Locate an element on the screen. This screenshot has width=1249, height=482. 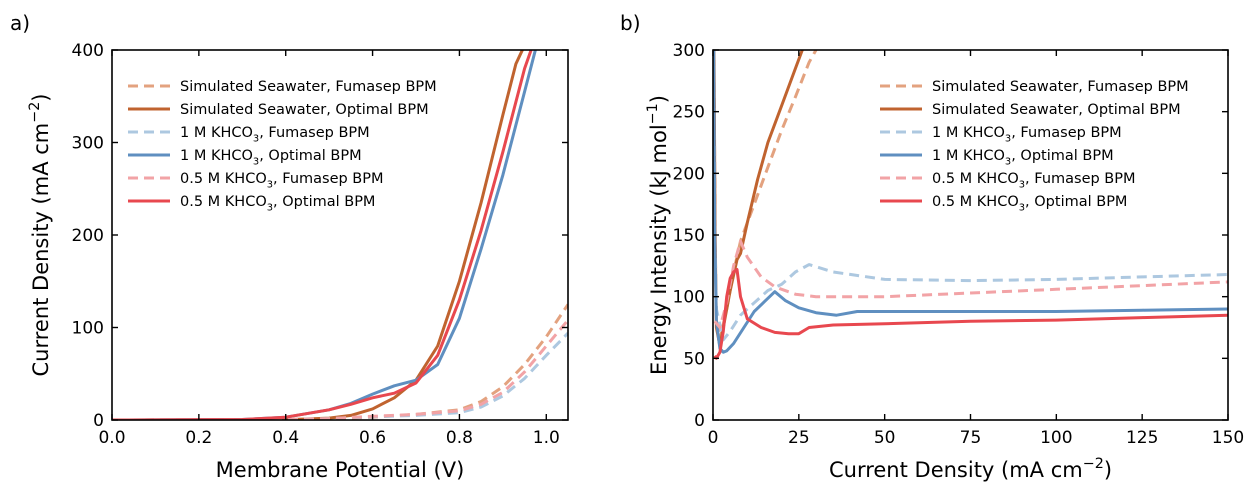
x-tick-label: 0.6 is located at coordinates (372, 438).